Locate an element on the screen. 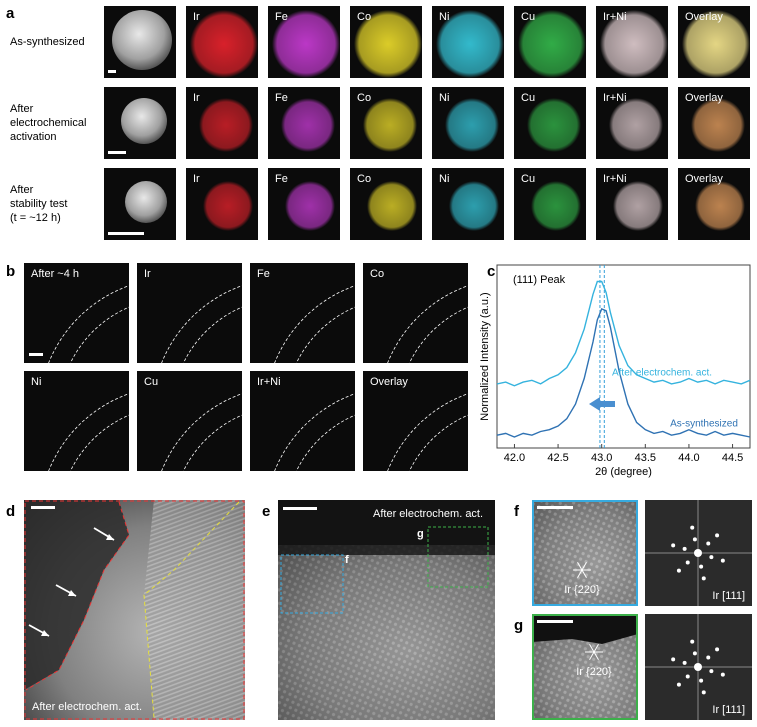 The width and height of the screenshot is (757, 727). panel-label: f is located at coordinates (517, 511).